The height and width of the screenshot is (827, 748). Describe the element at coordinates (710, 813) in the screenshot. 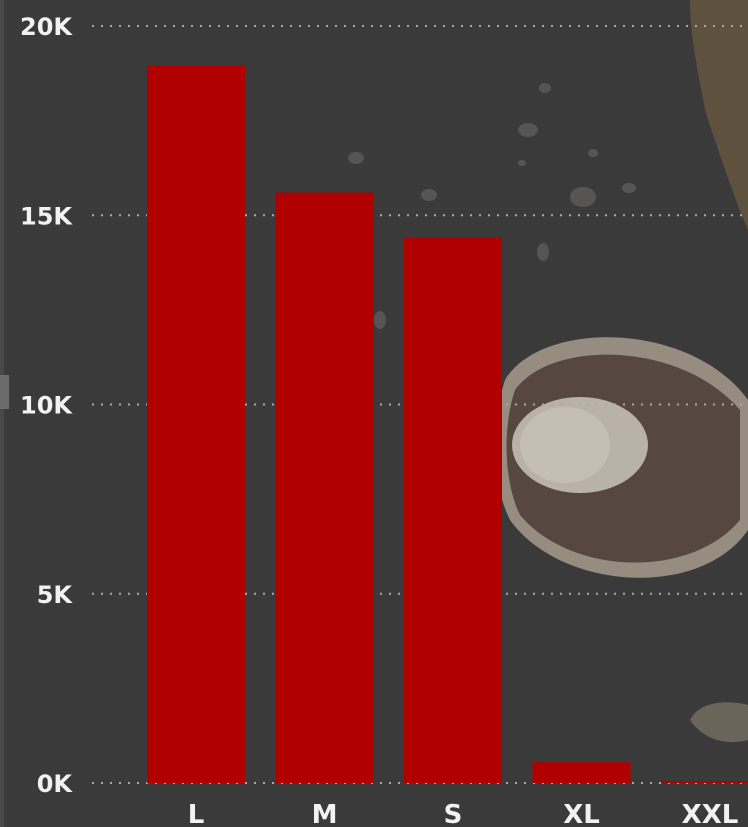

I see `x-tick-label: XXL` at that location.